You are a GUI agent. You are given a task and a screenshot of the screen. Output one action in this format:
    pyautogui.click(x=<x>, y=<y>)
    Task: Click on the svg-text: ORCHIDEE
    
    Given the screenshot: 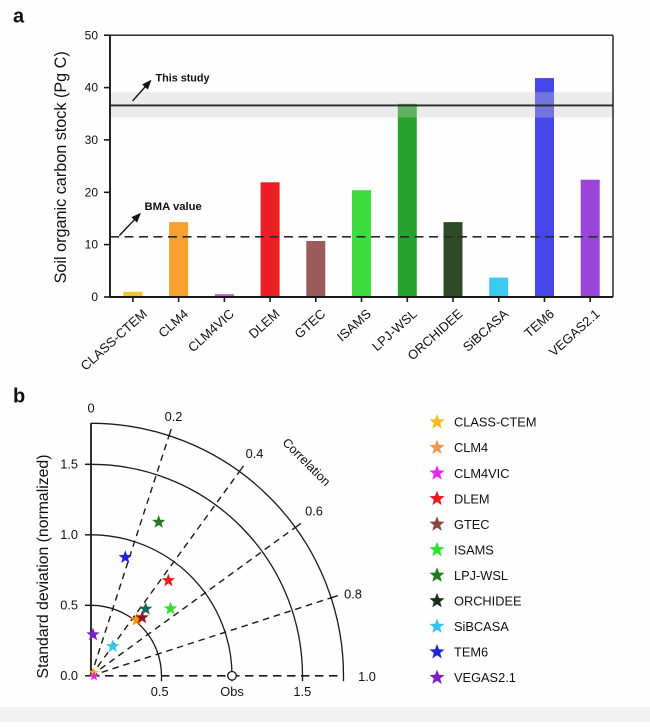 What is the action you would take?
    pyautogui.click(x=488, y=601)
    